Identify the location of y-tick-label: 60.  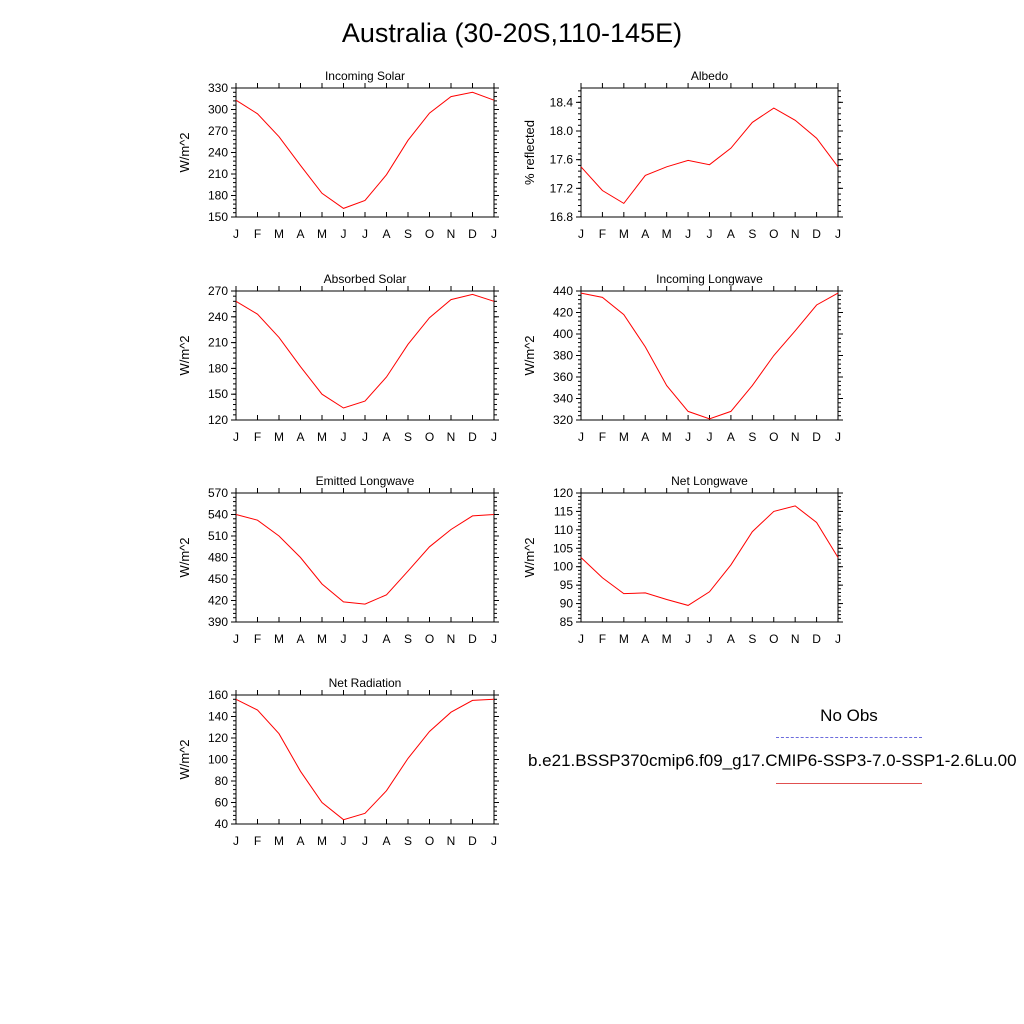
(222, 803).